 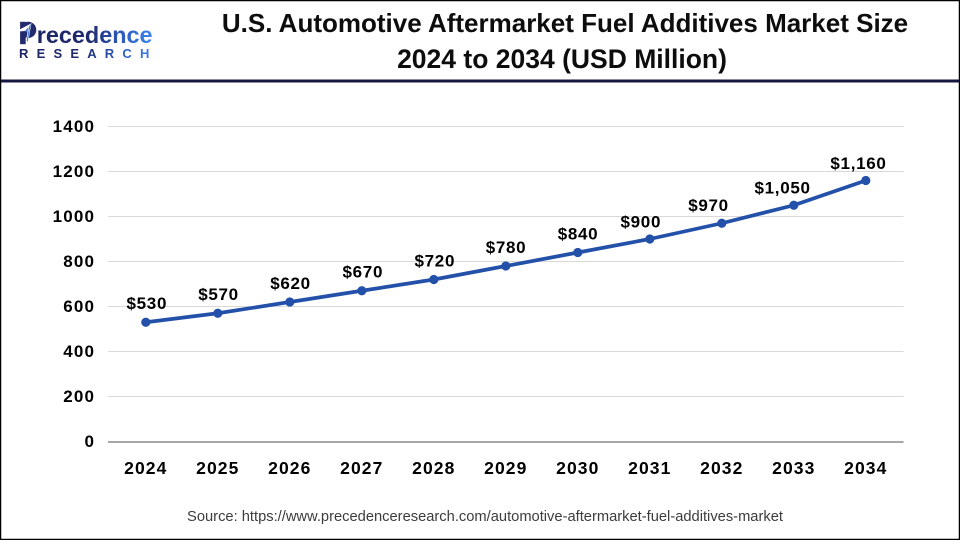 What do you see at coordinates (362, 272) in the screenshot?
I see `svg-text: $670` at bounding box center [362, 272].